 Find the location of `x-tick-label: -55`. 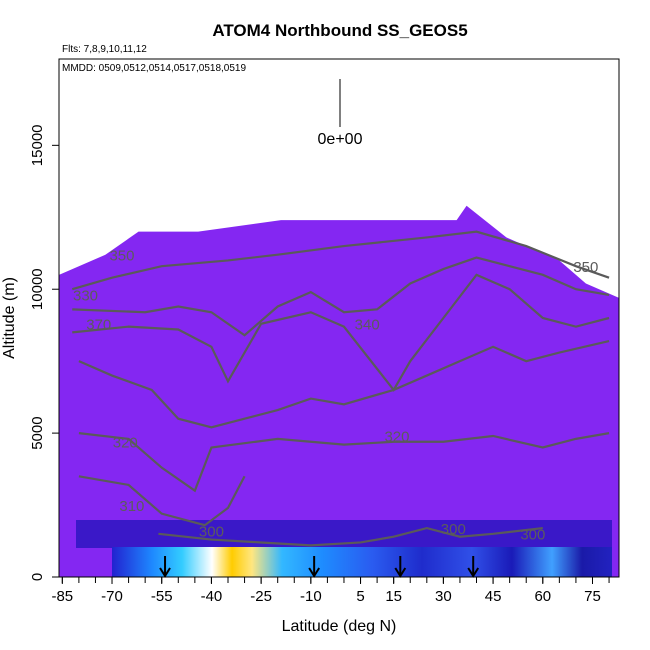

x-tick-label: -55 is located at coordinates (162, 596).